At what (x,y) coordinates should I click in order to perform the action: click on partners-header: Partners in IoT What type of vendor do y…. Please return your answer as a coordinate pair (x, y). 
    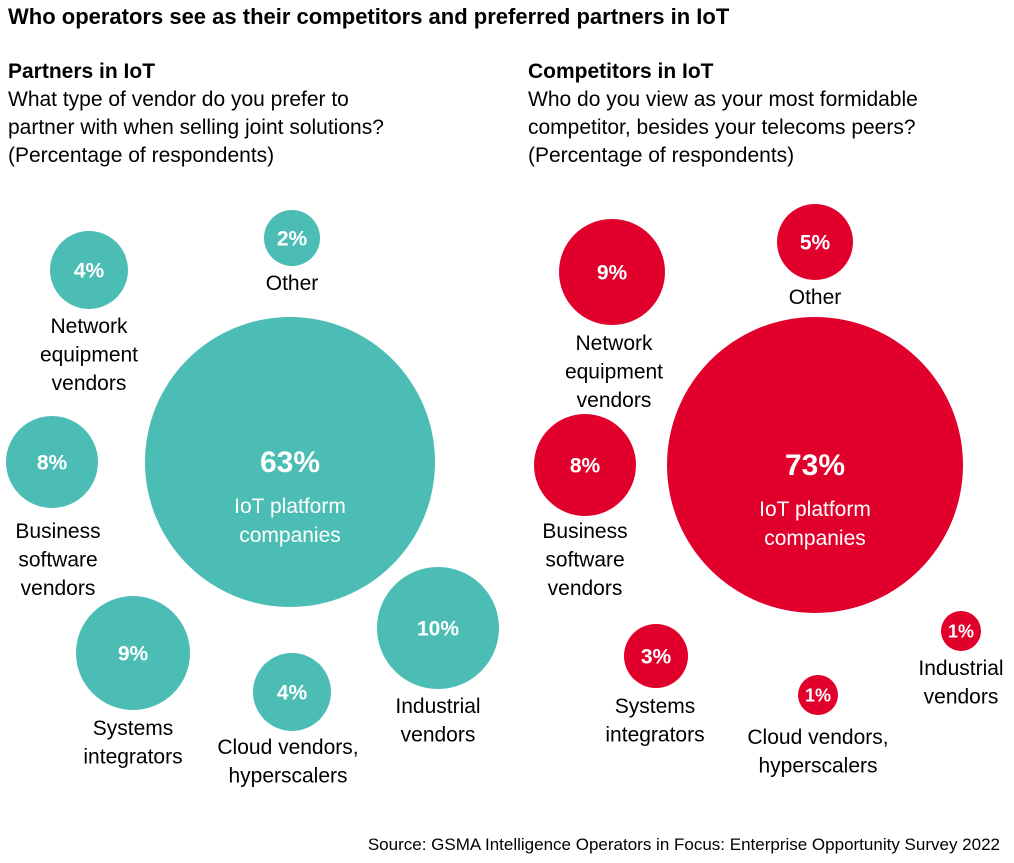
    Looking at the image, I should click on (196, 114).